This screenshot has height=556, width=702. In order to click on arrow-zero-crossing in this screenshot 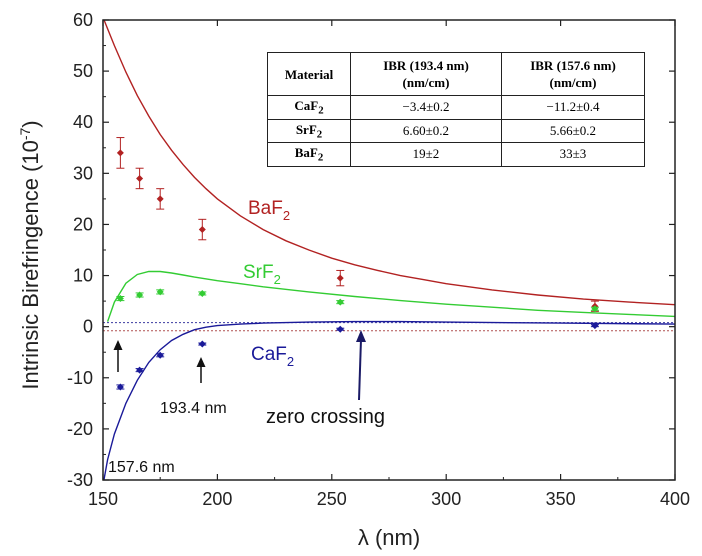, I will do `click(361, 365)`.